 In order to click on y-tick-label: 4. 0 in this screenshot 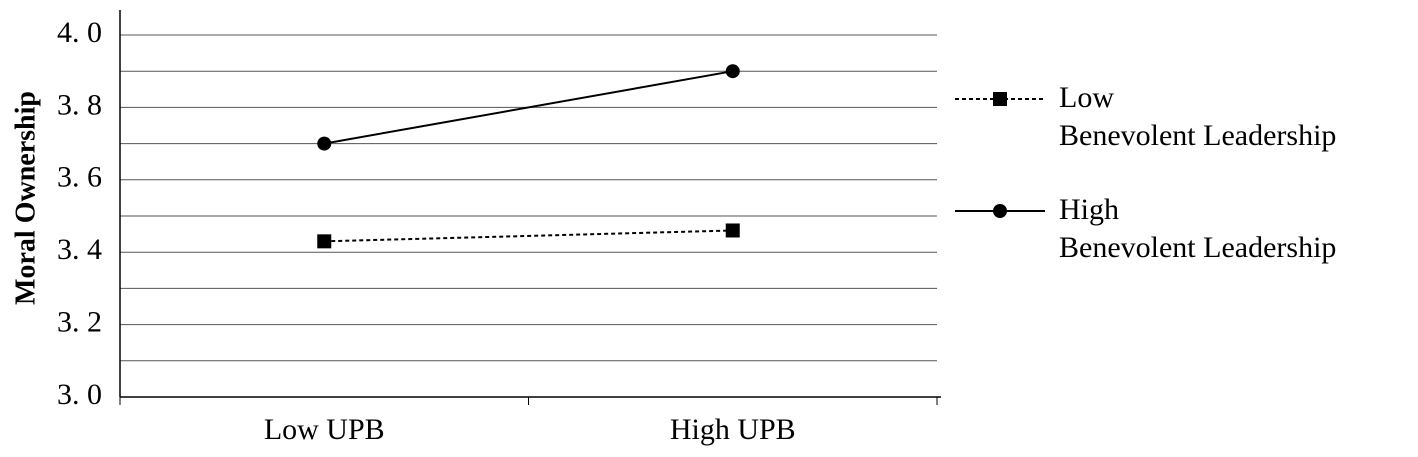, I will do `click(79, 32)`.